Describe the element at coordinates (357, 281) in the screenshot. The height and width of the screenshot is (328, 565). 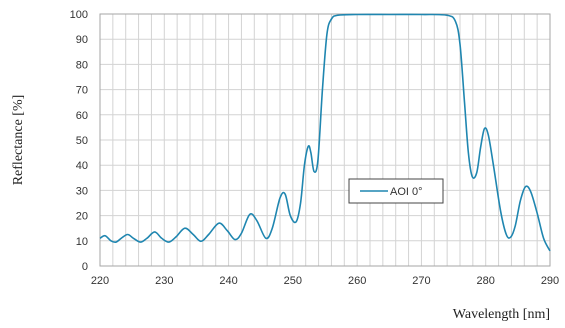
I see `x-tick-label: 260` at that location.